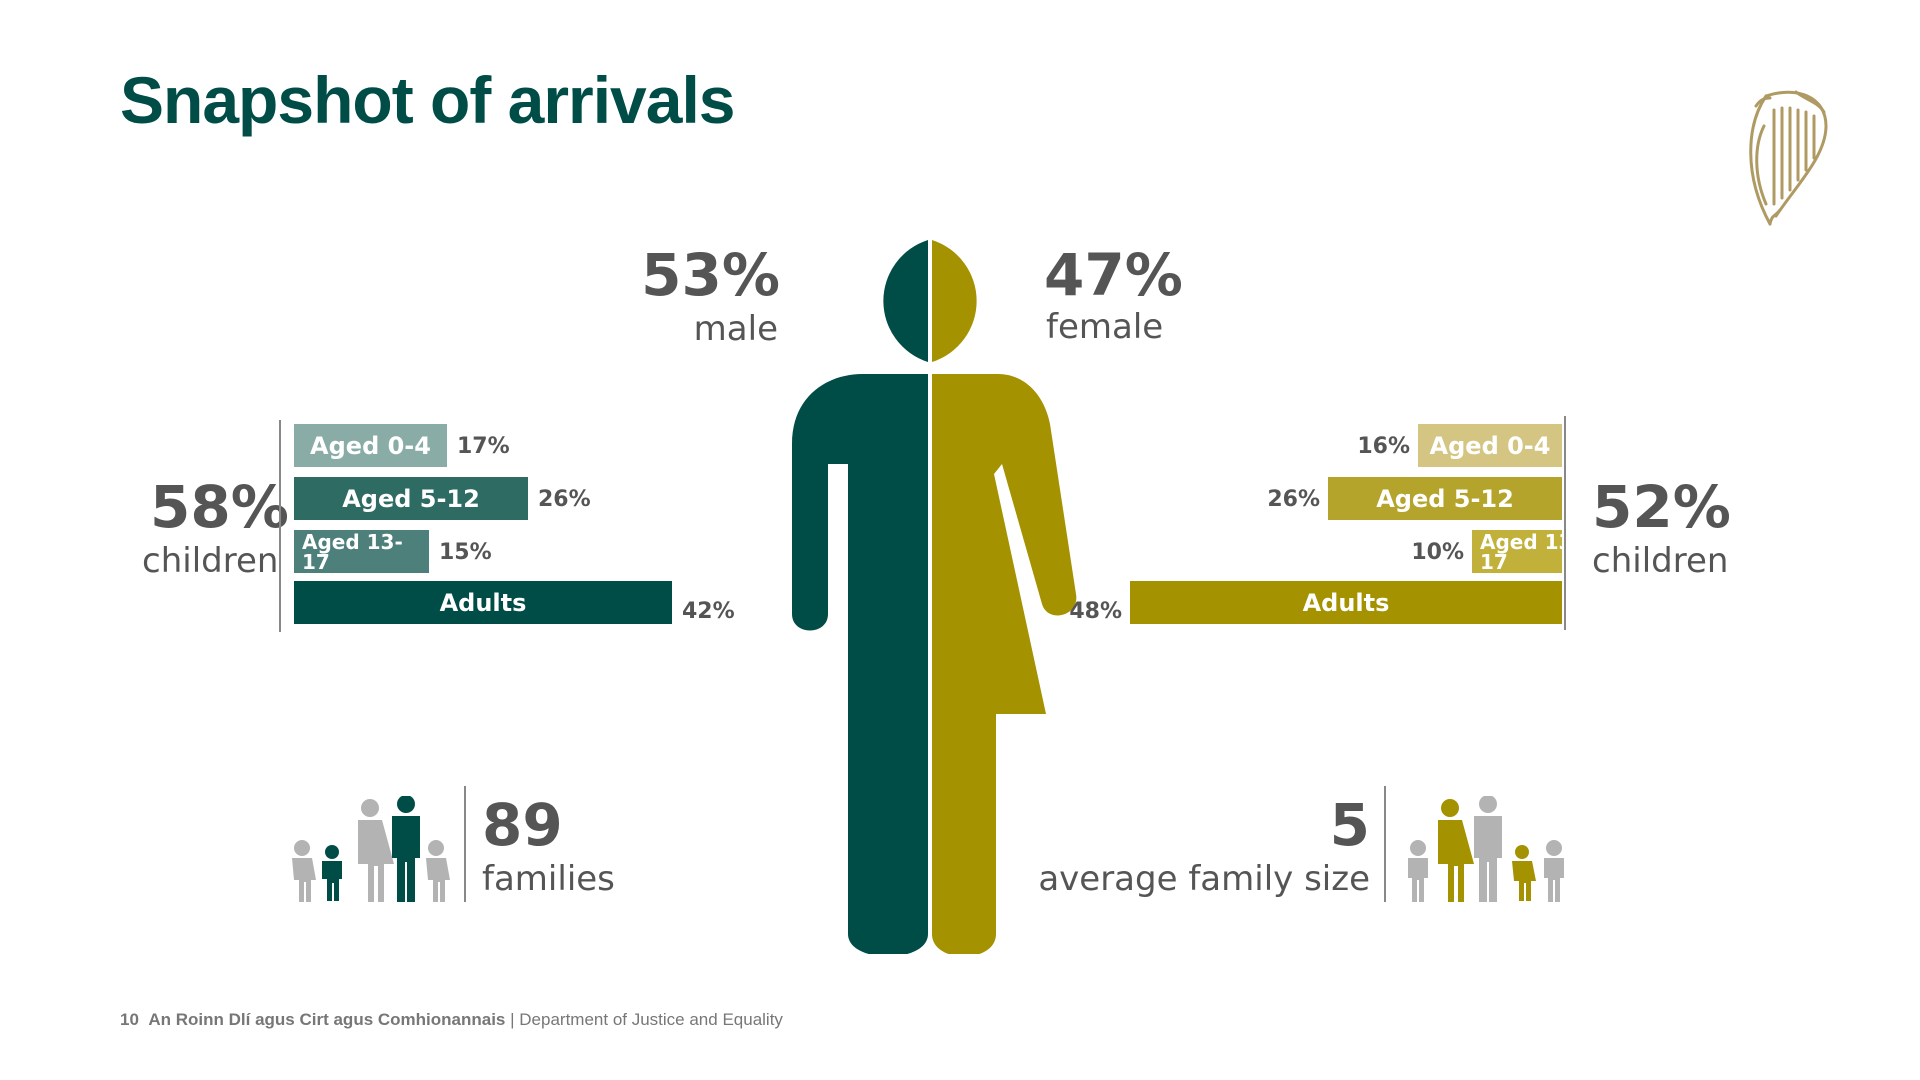 The width and height of the screenshot is (1920, 1080). I want to click on bar-value-label-female-0: 16%, so click(1383, 446).